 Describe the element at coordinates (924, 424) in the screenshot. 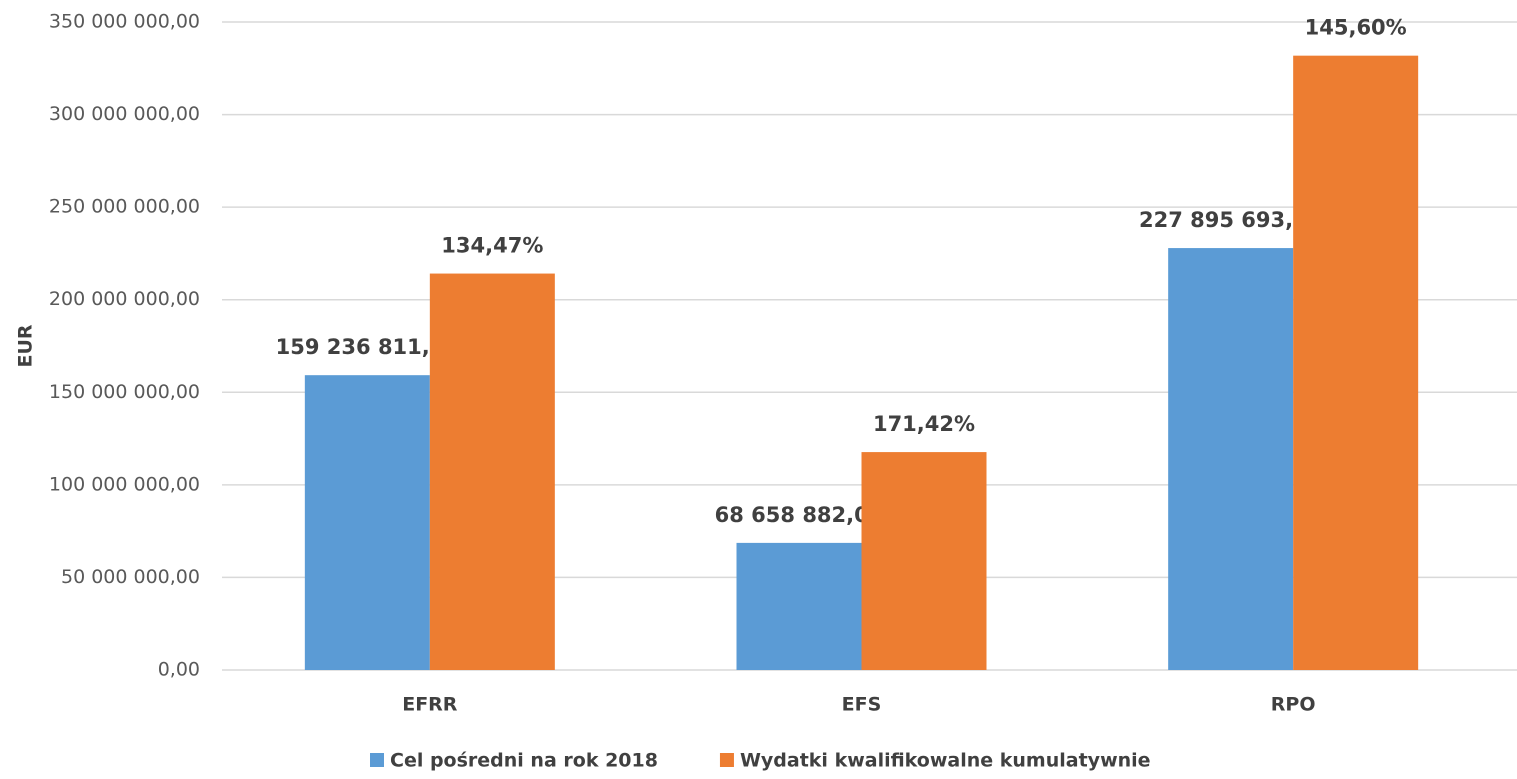

I see `data-label: 171,42%` at that location.